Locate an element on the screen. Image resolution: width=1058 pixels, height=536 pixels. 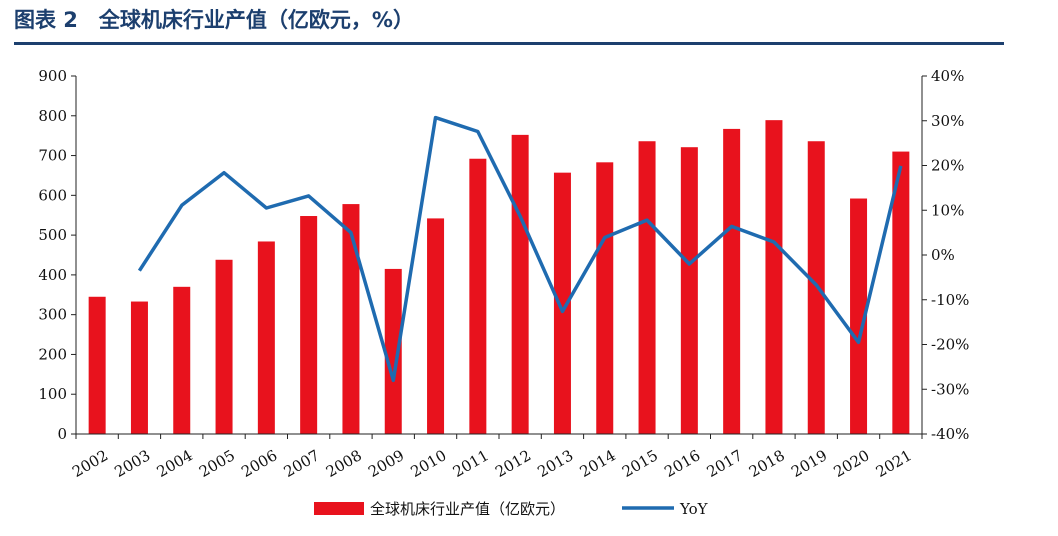
bar-2006 is located at coordinates (266, 337).